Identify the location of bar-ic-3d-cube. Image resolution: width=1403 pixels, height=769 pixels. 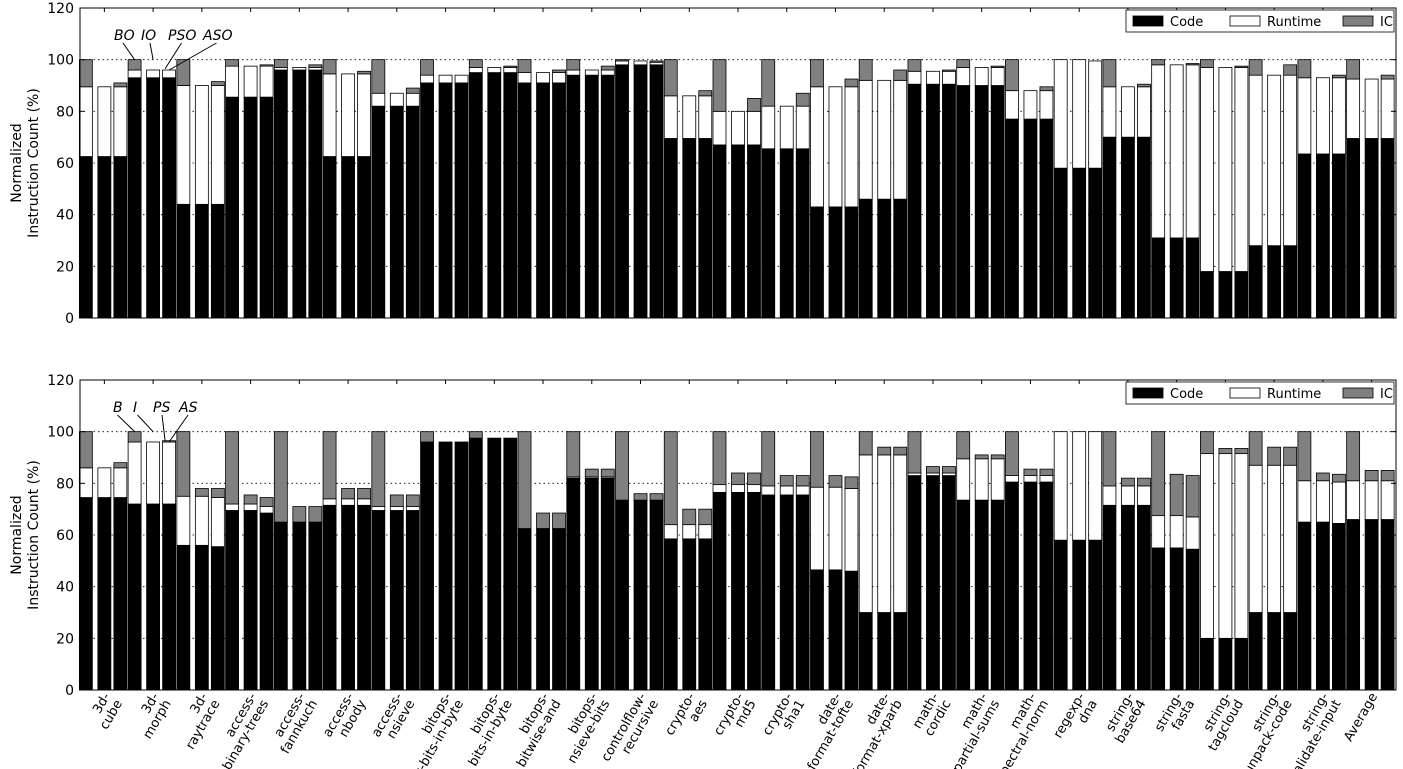
(85, 450).